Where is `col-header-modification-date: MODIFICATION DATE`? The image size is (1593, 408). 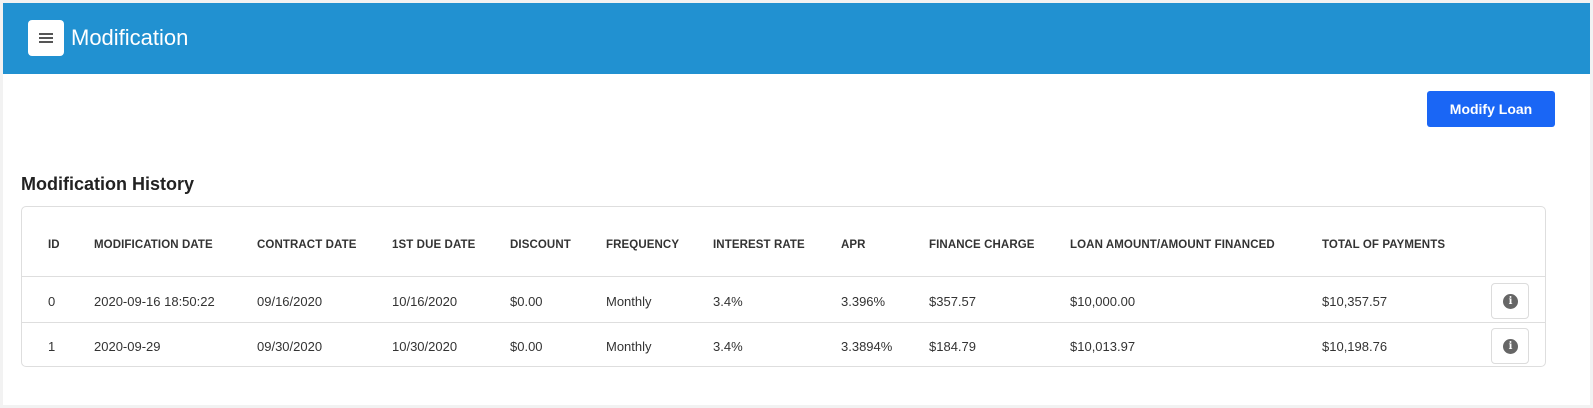
col-header-modification-date: MODIFICATION DATE is located at coordinates (153, 245).